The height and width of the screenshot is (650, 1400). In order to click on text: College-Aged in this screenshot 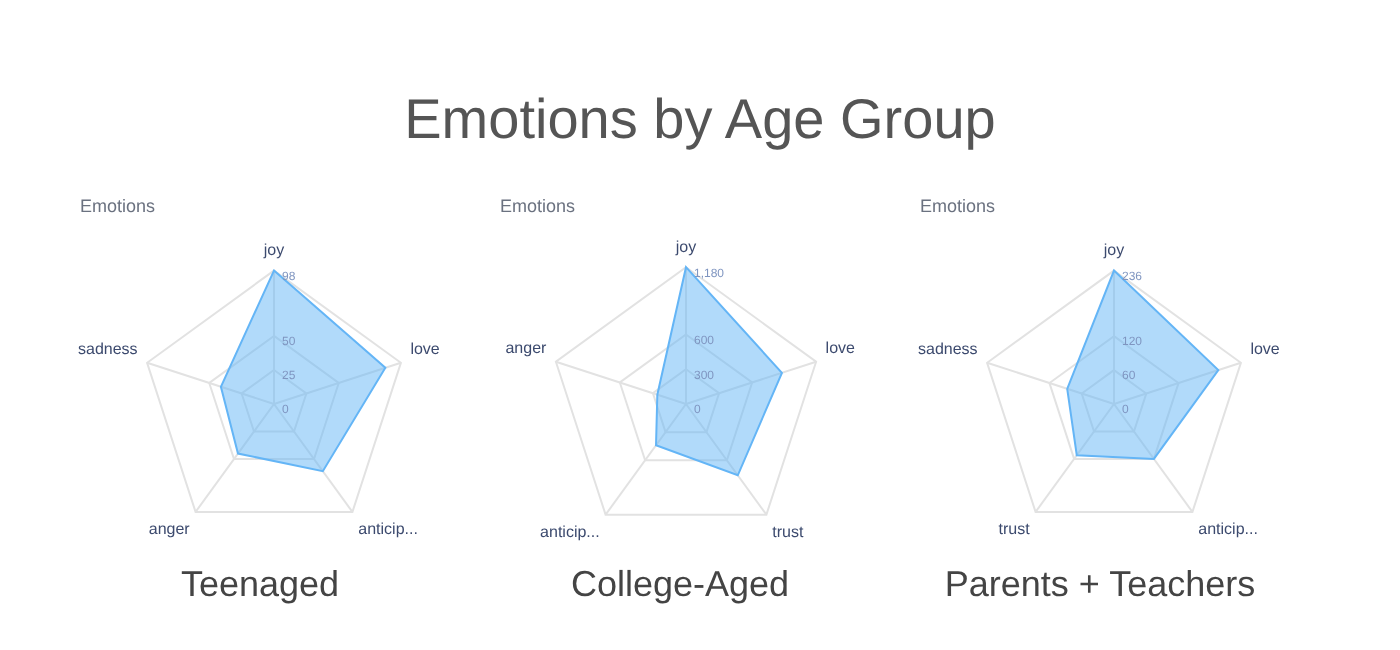, I will do `click(680, 585)`.